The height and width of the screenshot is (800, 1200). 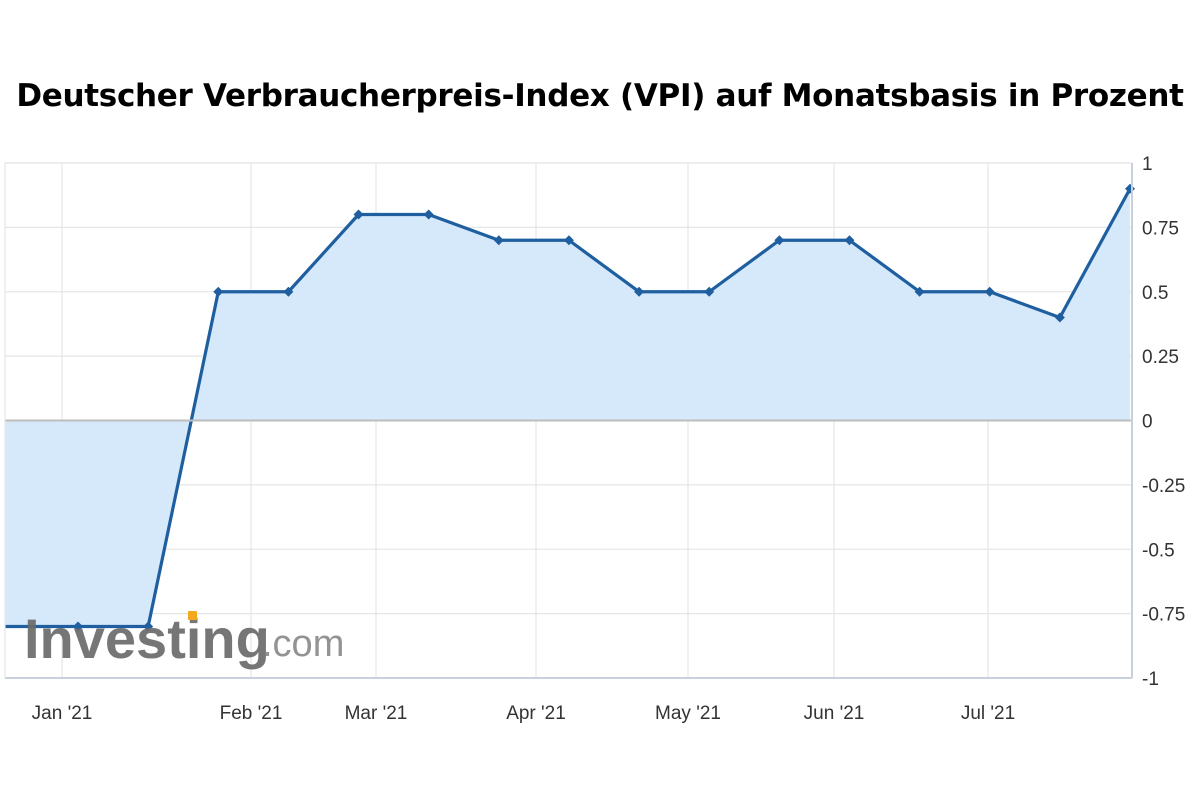 What do you see at coordinates (1158, 550) in the screenshot?
I see `y-tick-label-6: -0.5` at bounding box center [1158, 550].